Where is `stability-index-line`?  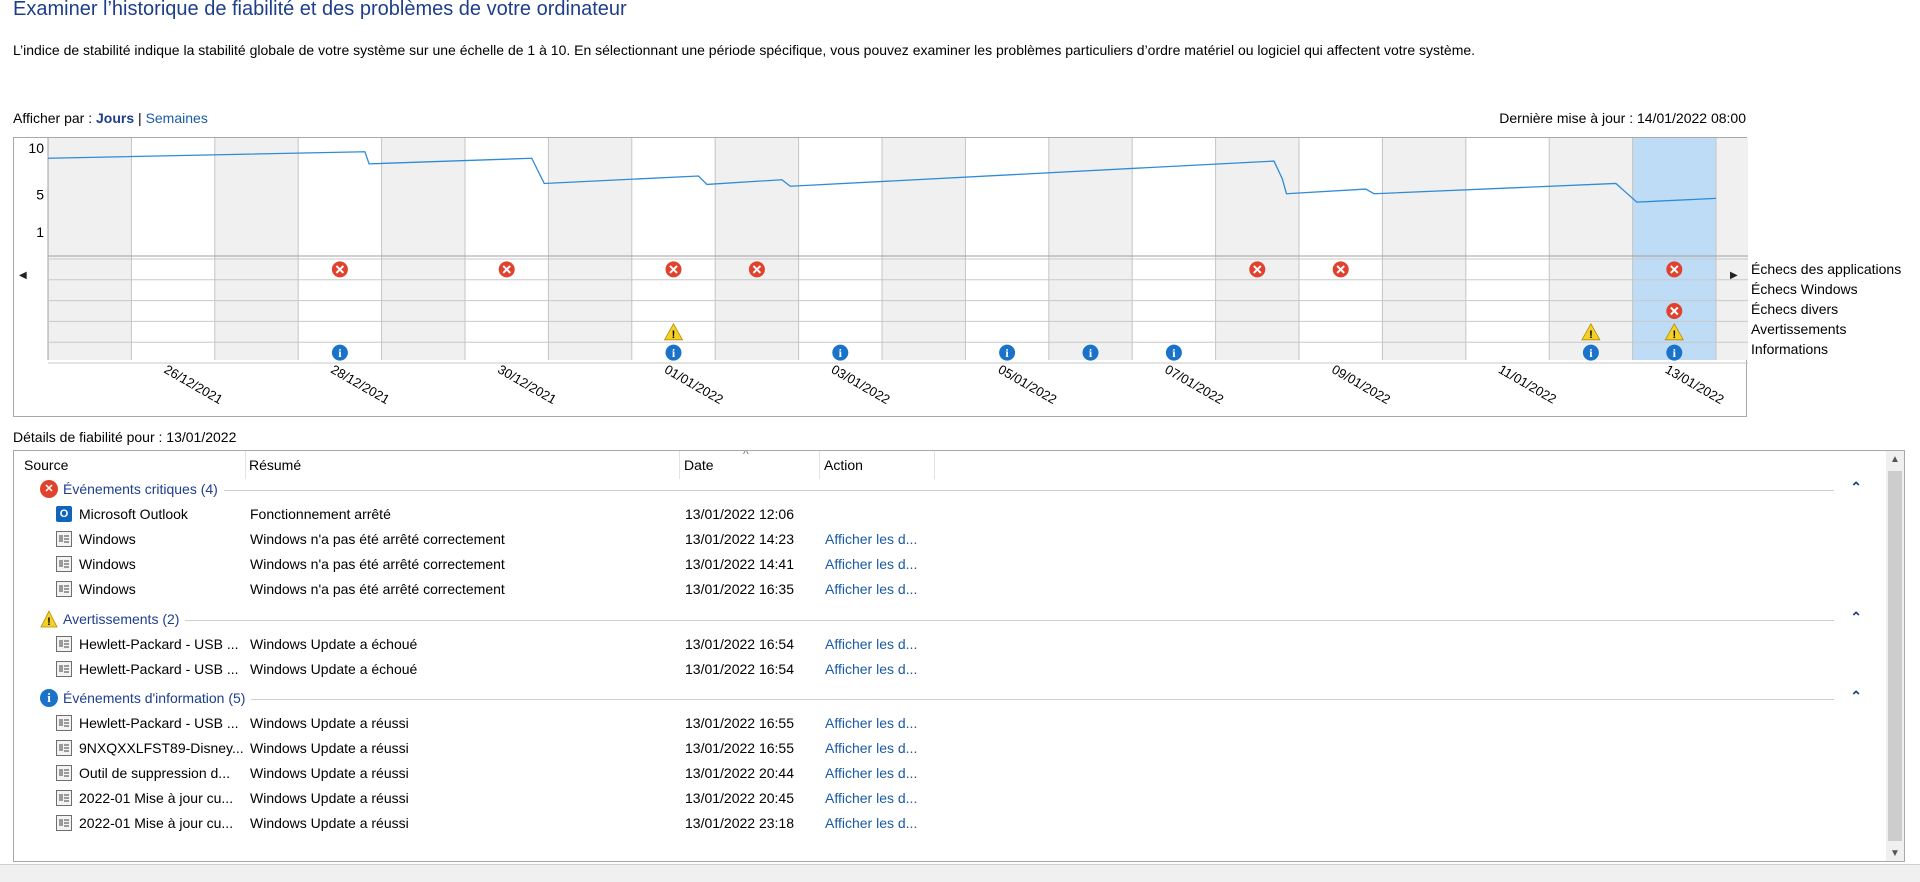
stability-index-line is located at coordinates (882, 177).